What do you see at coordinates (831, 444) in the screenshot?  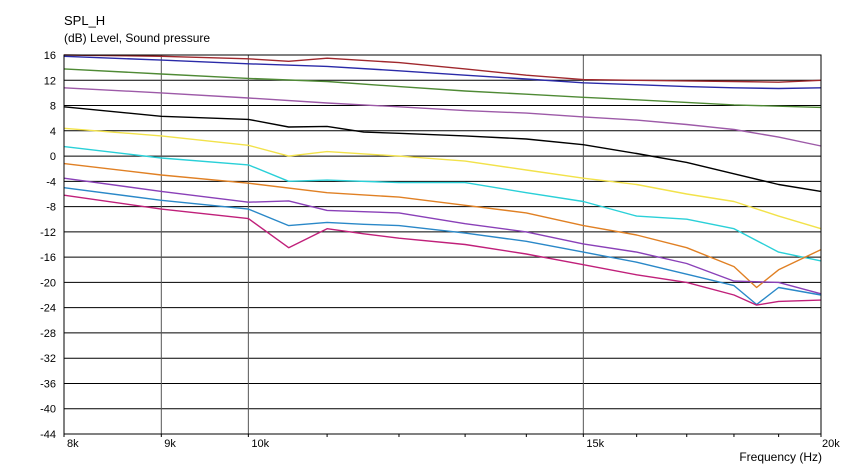 I see `x-tick-label: 20k` at bounding box center [831, 444].